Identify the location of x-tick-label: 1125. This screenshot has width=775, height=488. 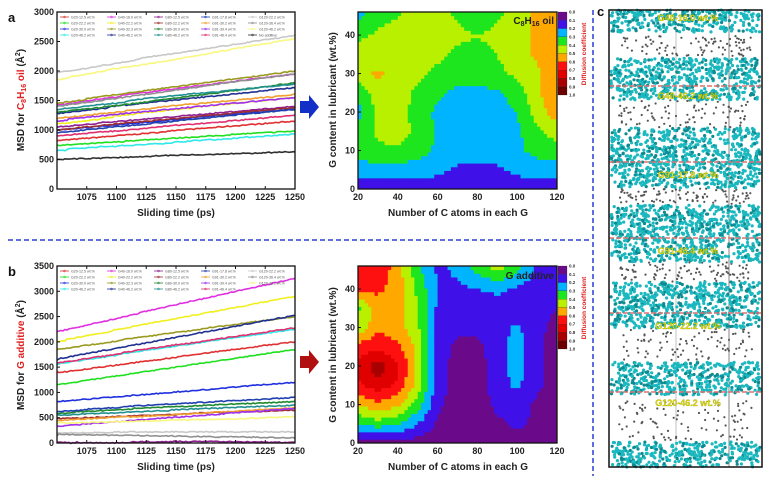
(146, 197).